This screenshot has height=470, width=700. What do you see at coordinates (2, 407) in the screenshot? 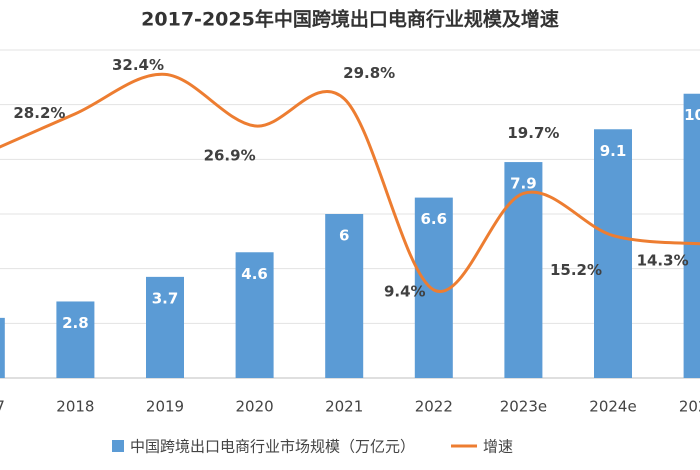
I see `x-tick-label: 2017` at bounding box center [2, 407].